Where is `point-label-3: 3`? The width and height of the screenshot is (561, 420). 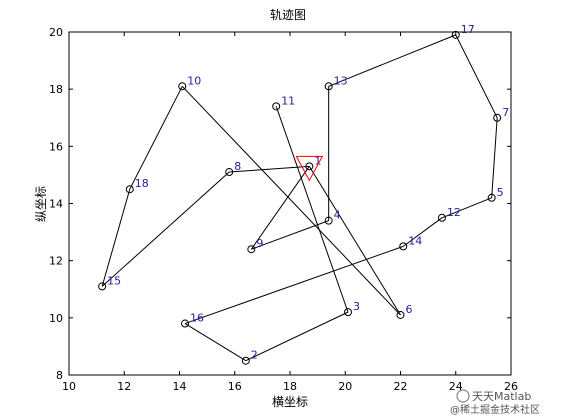 point-label-3: 3 is located at coordinates (356, 306).